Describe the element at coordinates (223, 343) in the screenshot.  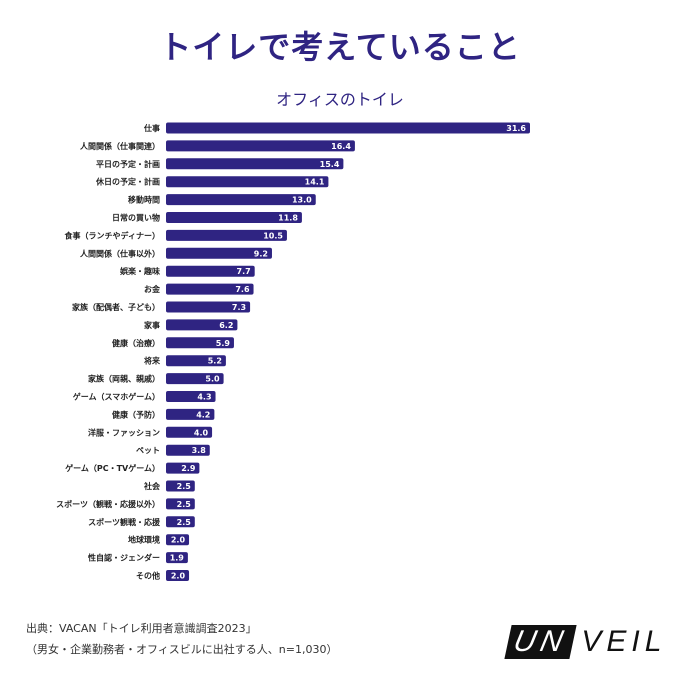
I see `bar-value-label: 5.9` at that location.